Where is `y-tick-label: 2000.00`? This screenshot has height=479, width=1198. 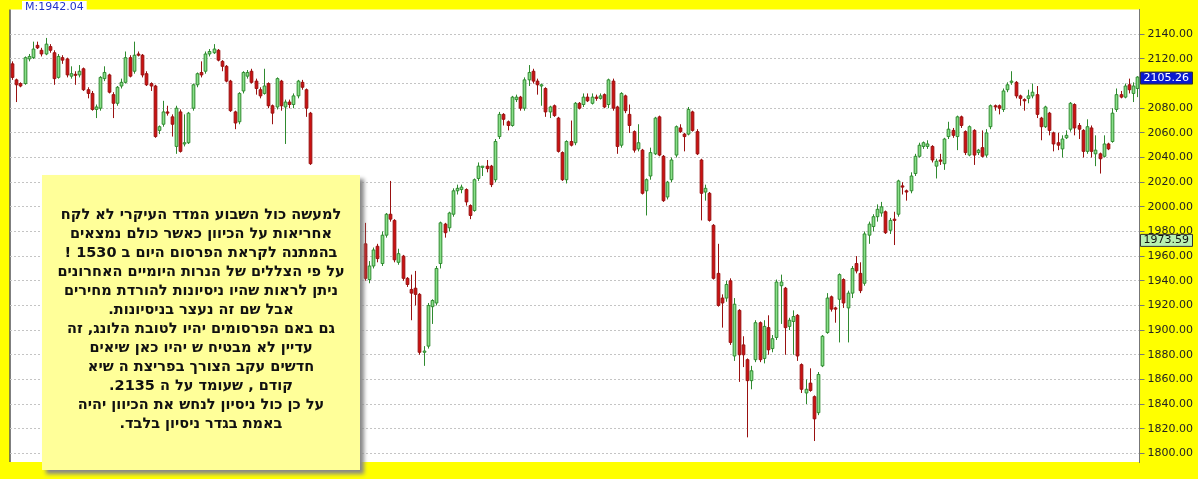 y-tick-label: 2000.00 is located at coordinates (1170, 206).